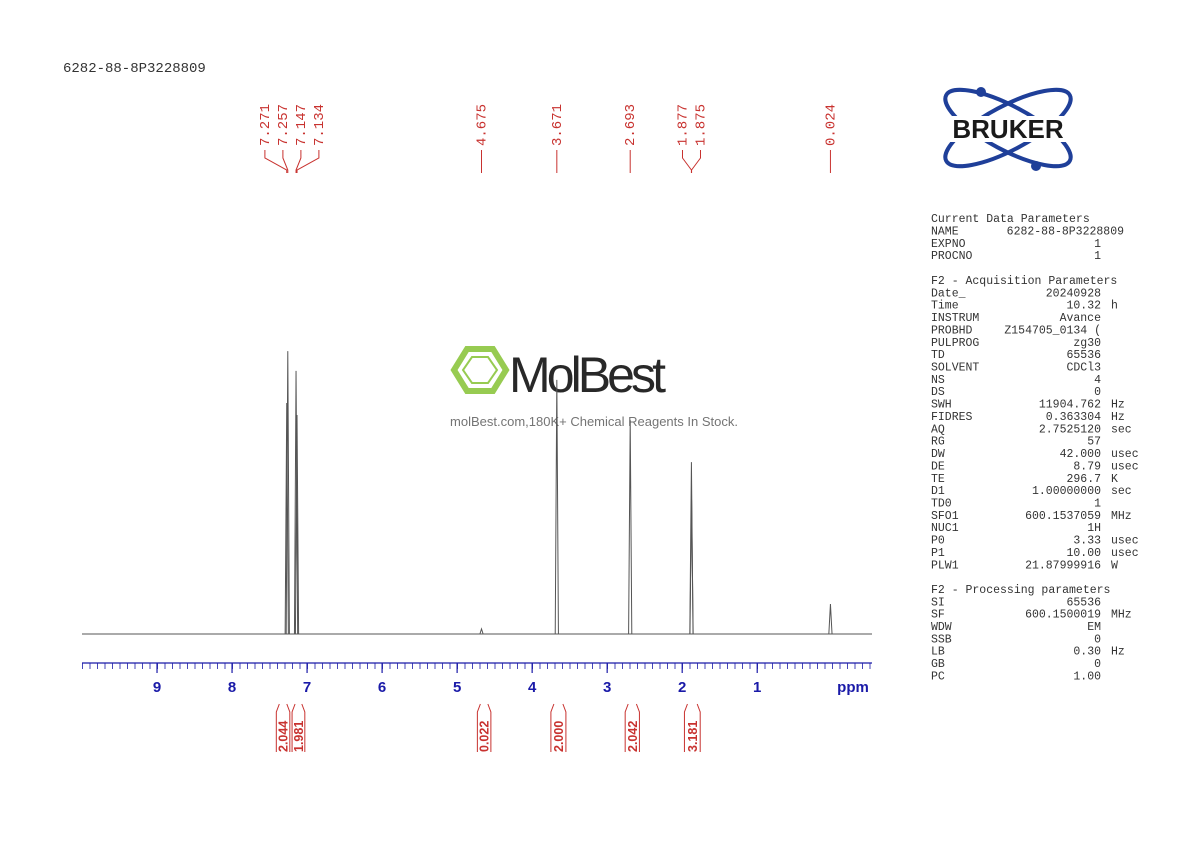  I want to click on param-name: PC, so click(938, 676).